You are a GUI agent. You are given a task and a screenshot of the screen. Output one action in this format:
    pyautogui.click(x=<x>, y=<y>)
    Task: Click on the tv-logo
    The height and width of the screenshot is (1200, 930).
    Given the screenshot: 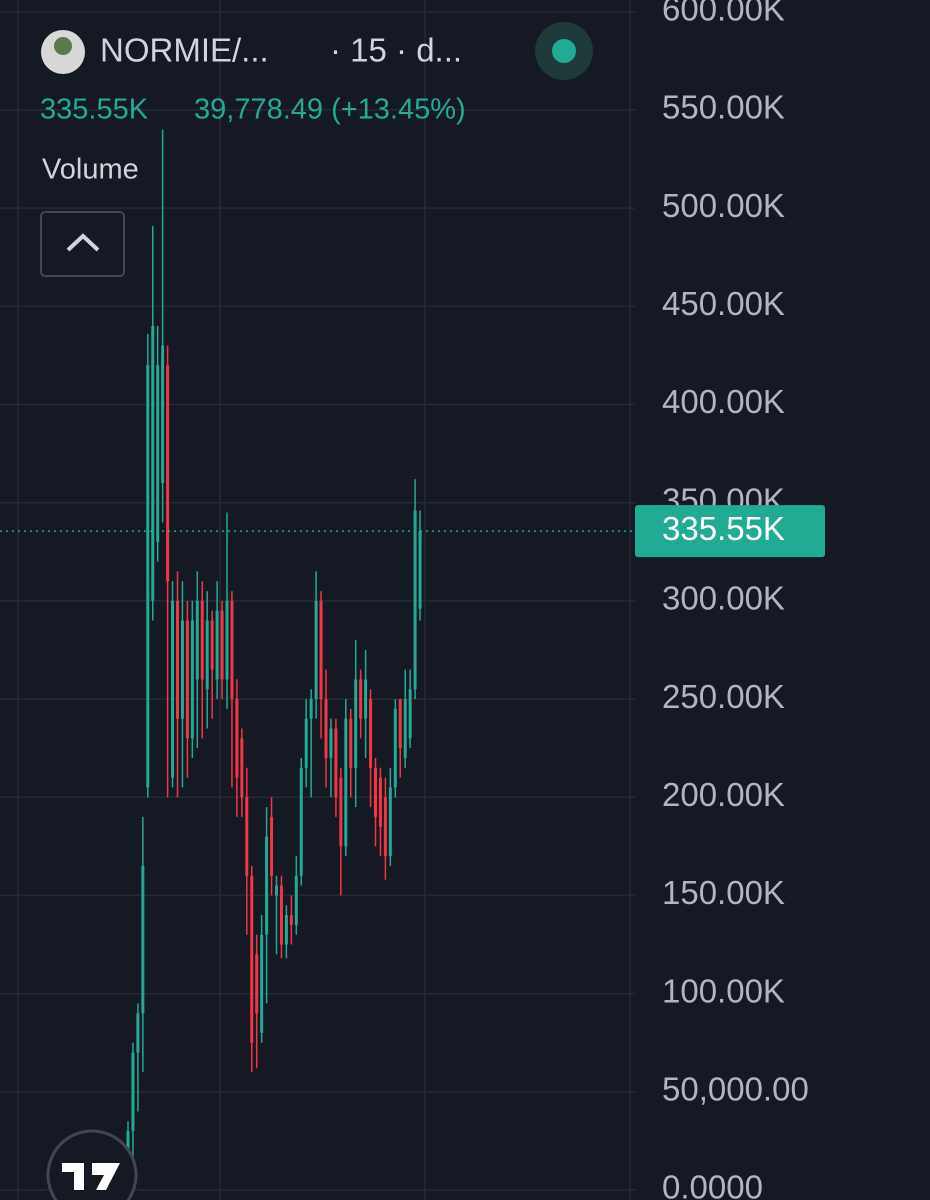 What is the action you would take?
    pyautogui.click(x=92, y=1164)
    